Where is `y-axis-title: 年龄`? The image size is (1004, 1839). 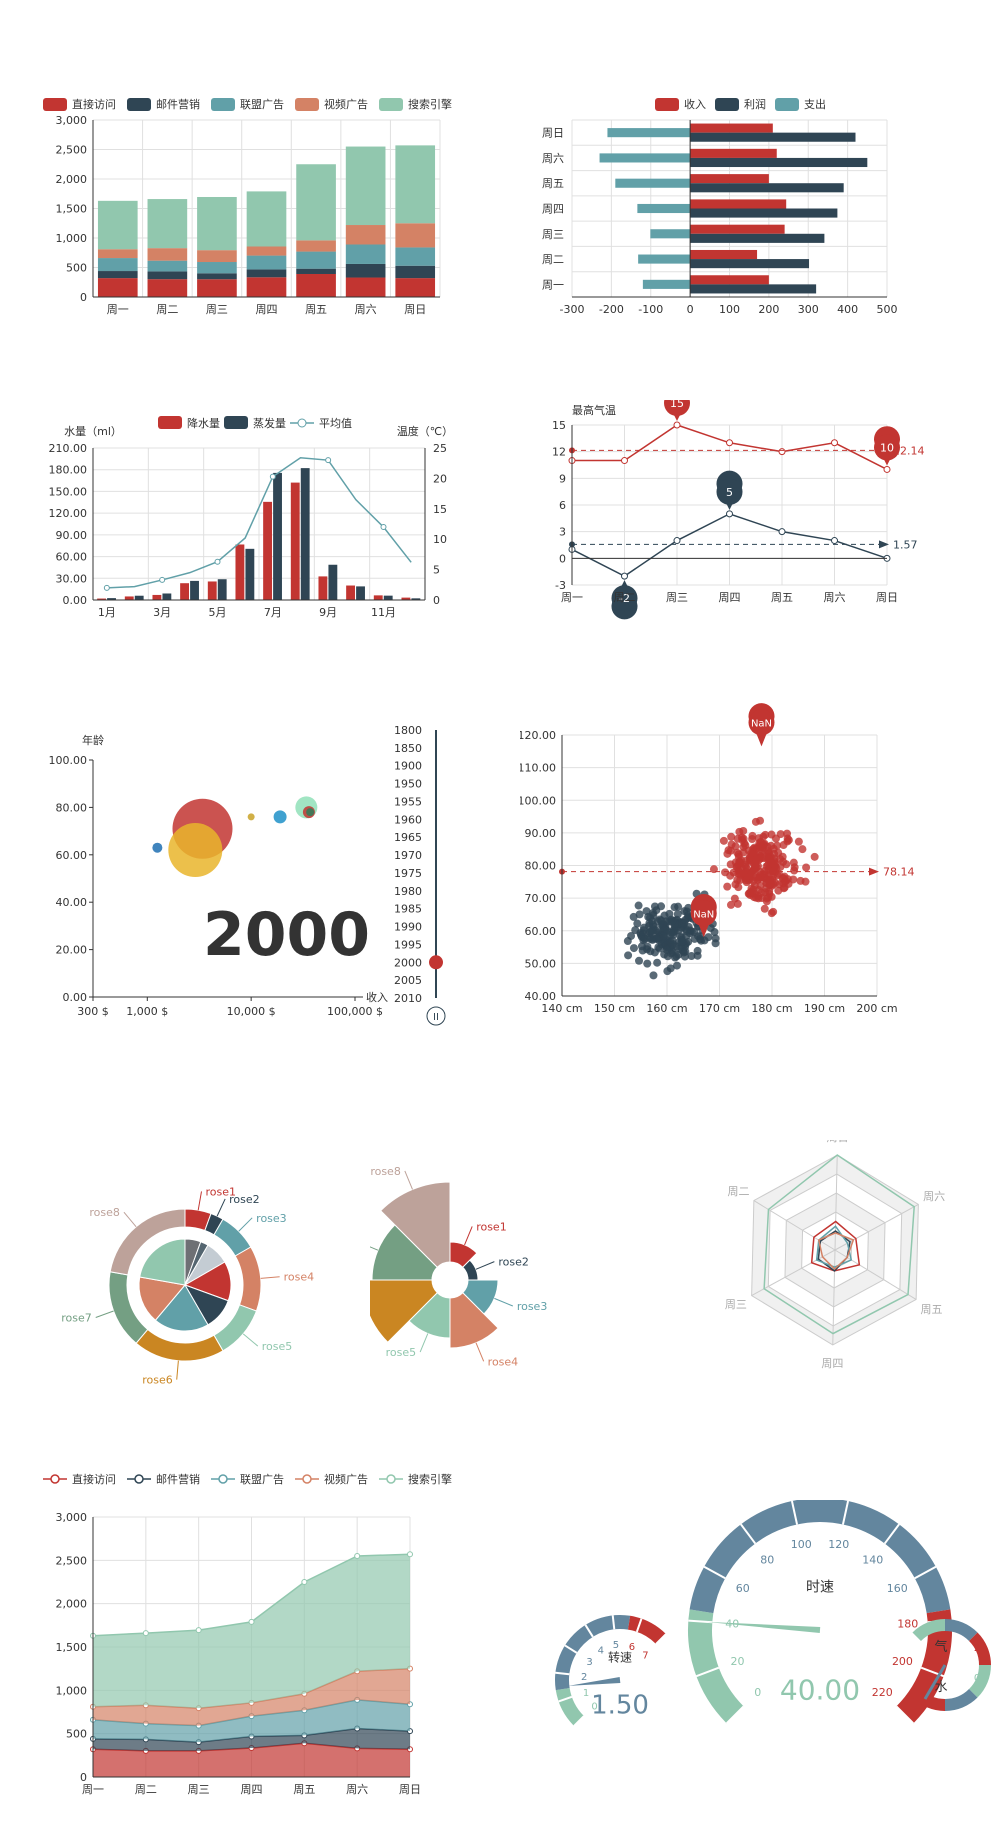 y-axis-title: 年龄 is located at coordinates (93, 740).